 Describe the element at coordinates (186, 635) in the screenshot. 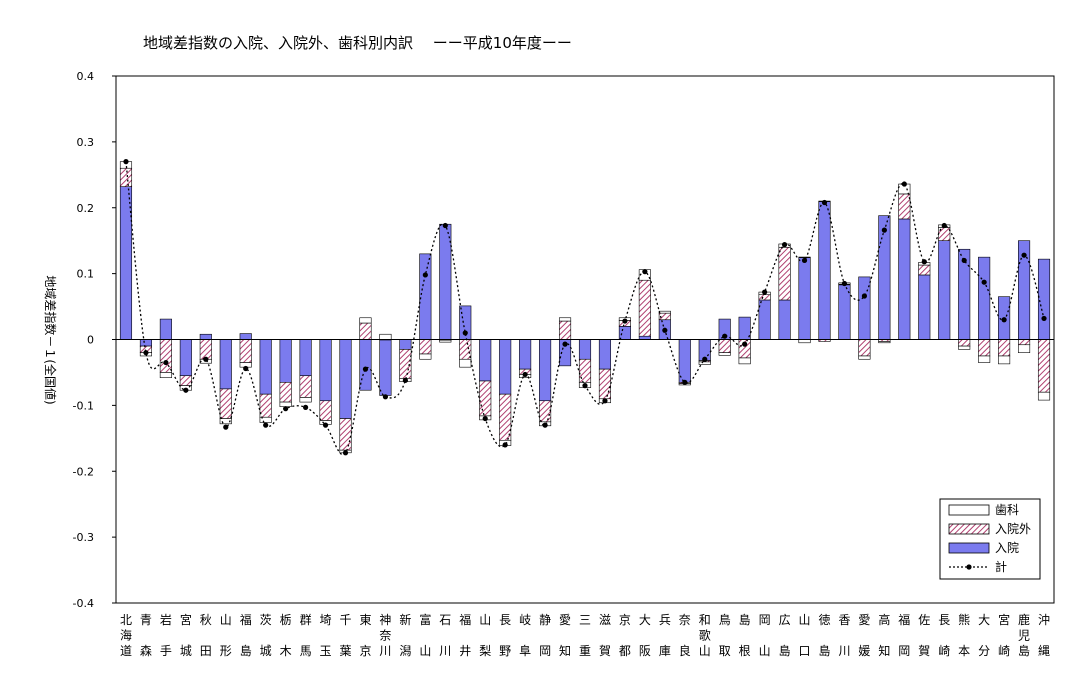

I see `x-tick-label: 宮城` at that location.